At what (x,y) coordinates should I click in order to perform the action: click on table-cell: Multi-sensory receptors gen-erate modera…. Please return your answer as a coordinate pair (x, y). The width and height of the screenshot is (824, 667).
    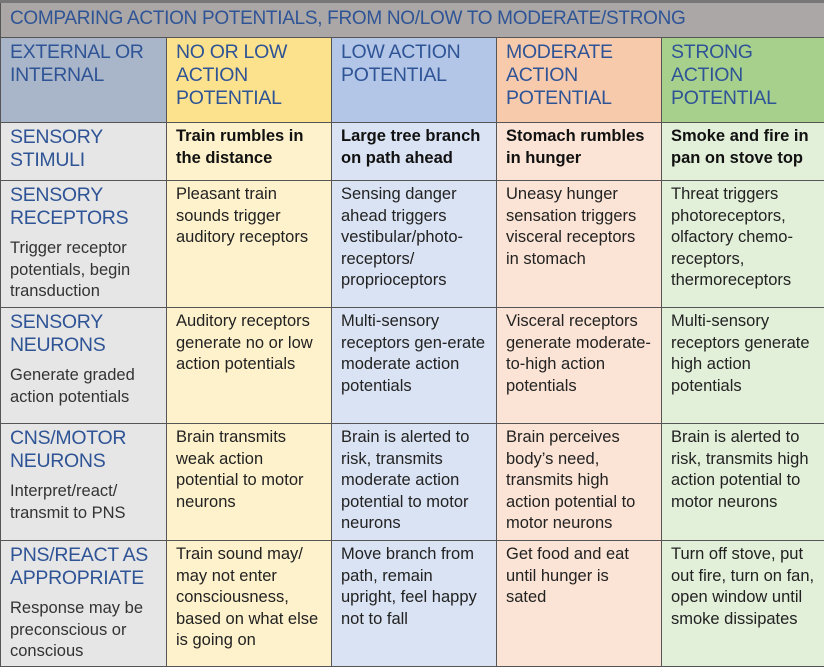
    Looking at the image, I should click on (414, 366).